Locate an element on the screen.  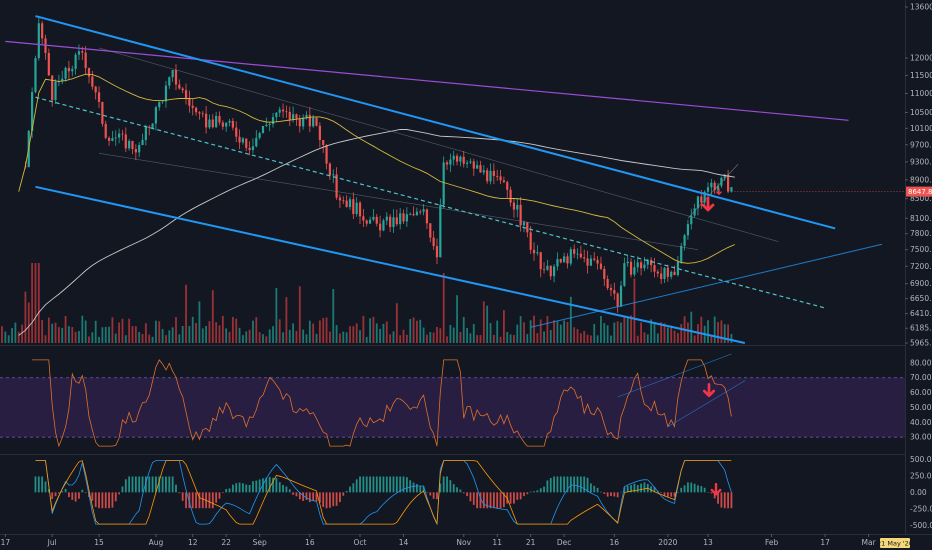
horizontal-inner-line is located at coordinates (398, 201).